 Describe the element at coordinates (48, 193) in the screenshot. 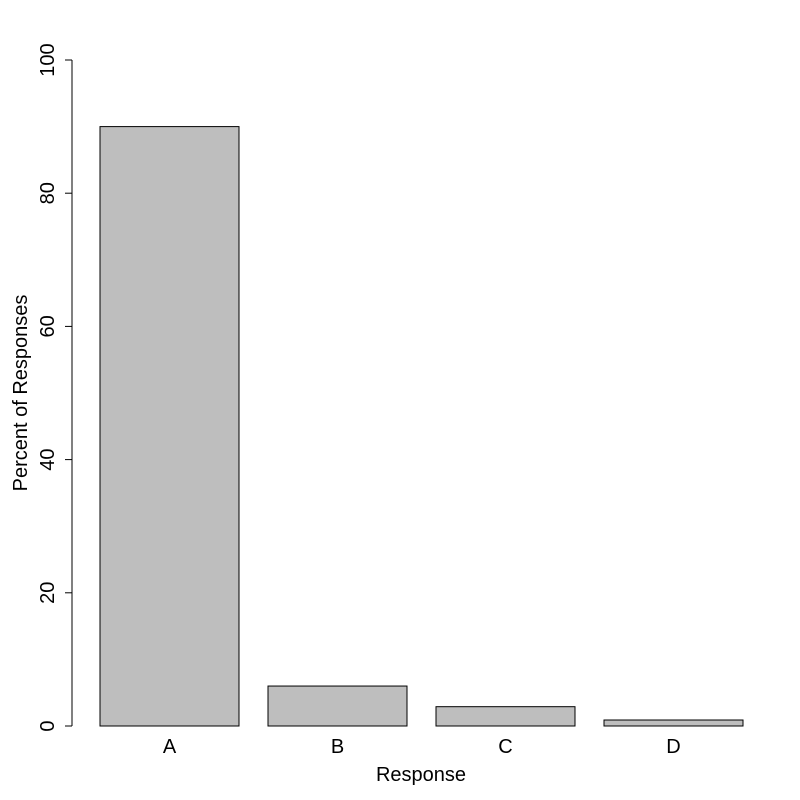

I see `y-tick-label: 80` at that location.